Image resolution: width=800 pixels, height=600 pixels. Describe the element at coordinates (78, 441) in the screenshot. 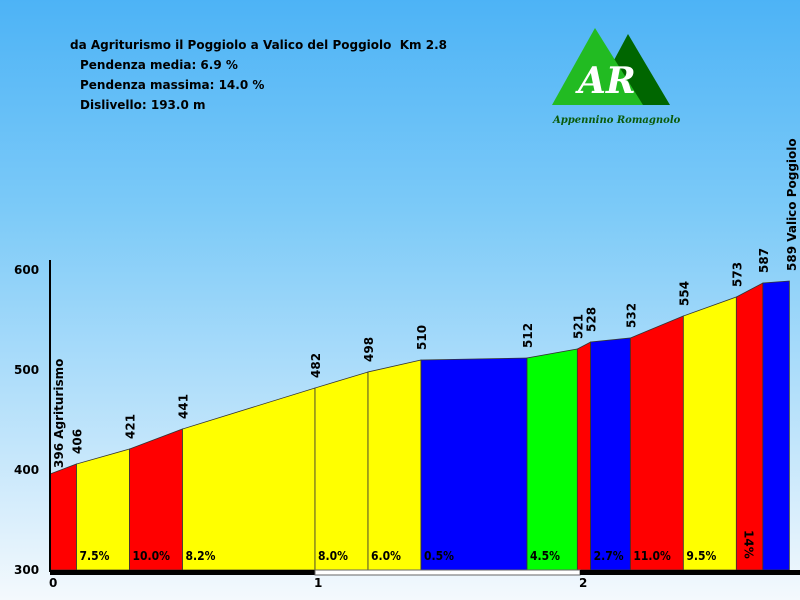

I see `elevation-label: 406` at that location.